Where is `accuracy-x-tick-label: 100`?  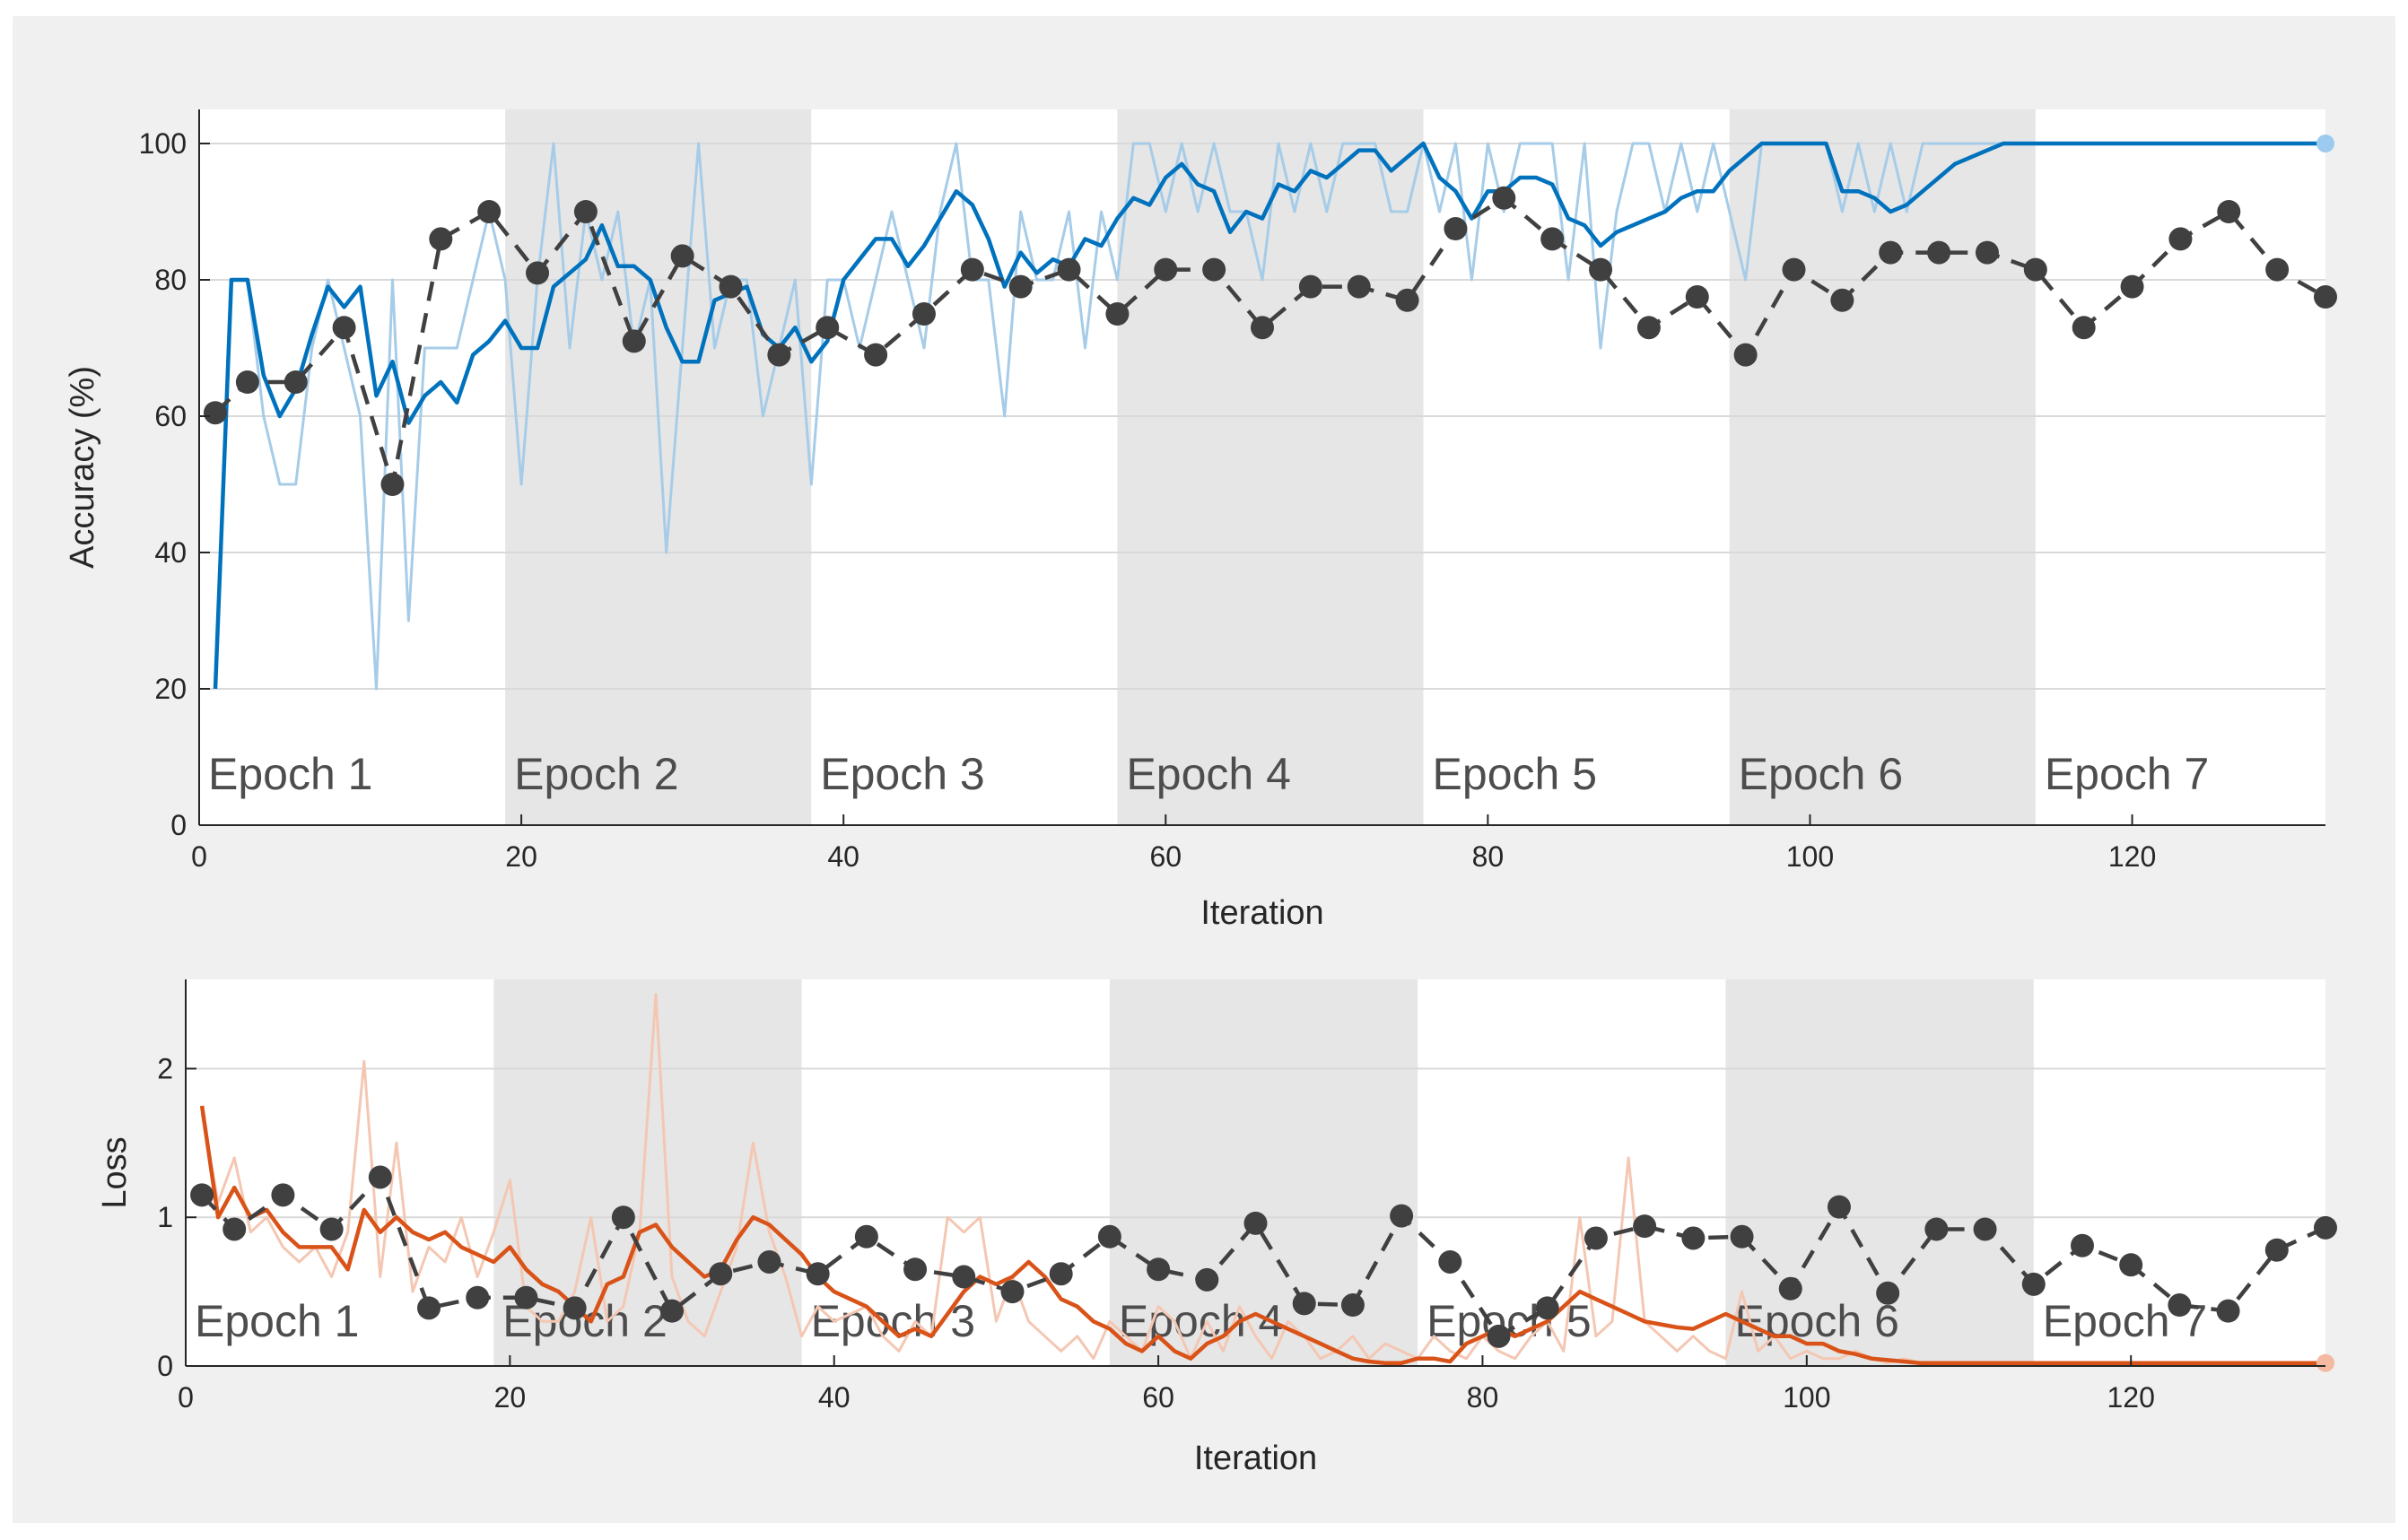
accuracy-x-tick-label: 100 is located at coordinates (1810, 856).